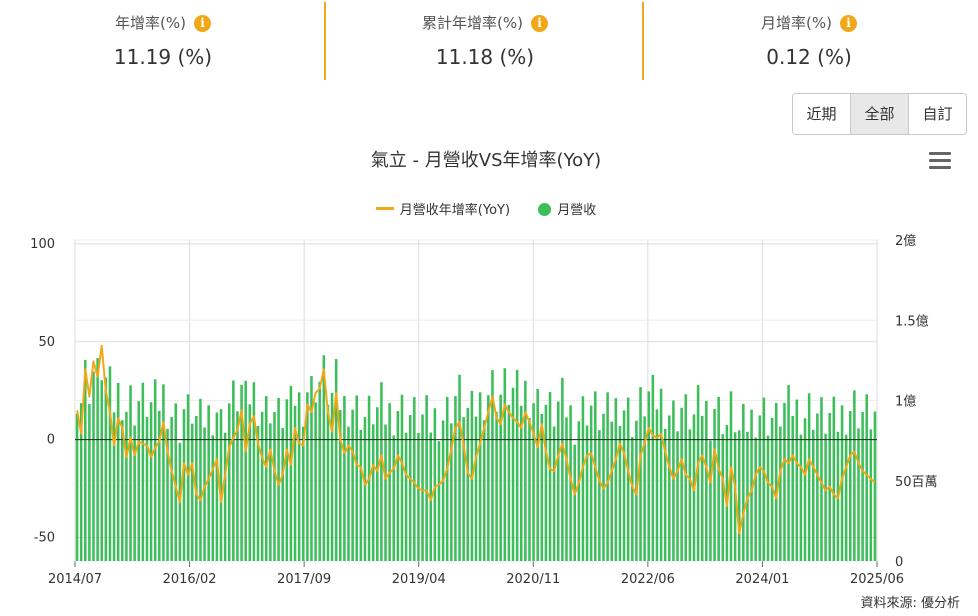 The image size is (978, 616). I want to click on chart-legend: 月營收年增率(YoY) 月營收, so click(486, 208).